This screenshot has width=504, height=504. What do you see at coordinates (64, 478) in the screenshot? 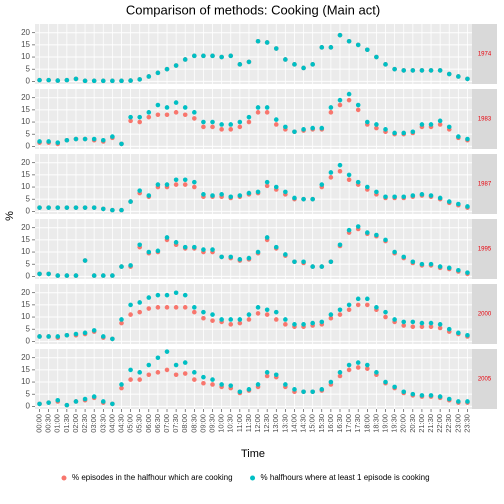
I see `legend-marker` at bounding box center [64, 478].